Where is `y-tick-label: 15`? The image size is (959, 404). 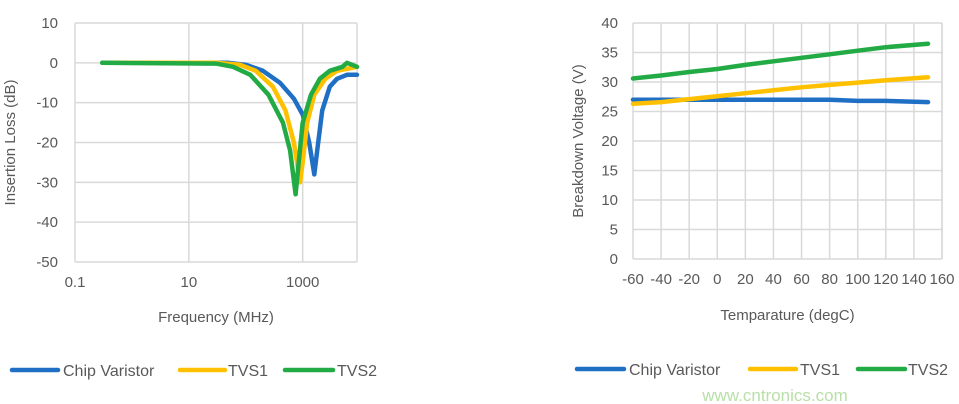
y-tick-label: 15 is located at coordinates (609, 171).